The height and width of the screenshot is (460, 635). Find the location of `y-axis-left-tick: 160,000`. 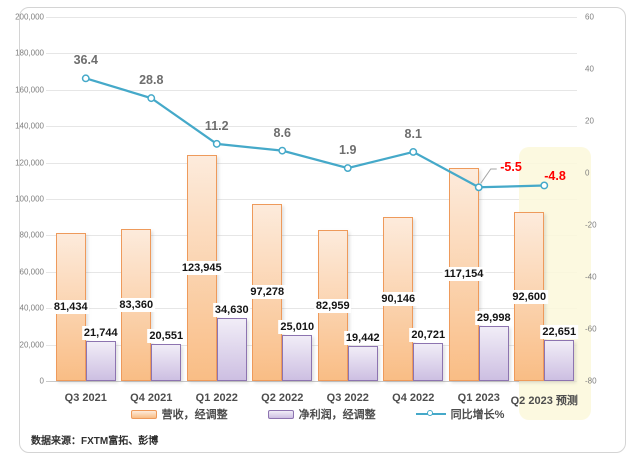

y-axis-left-tick: 160,000 is located at coordinates (29, 90).